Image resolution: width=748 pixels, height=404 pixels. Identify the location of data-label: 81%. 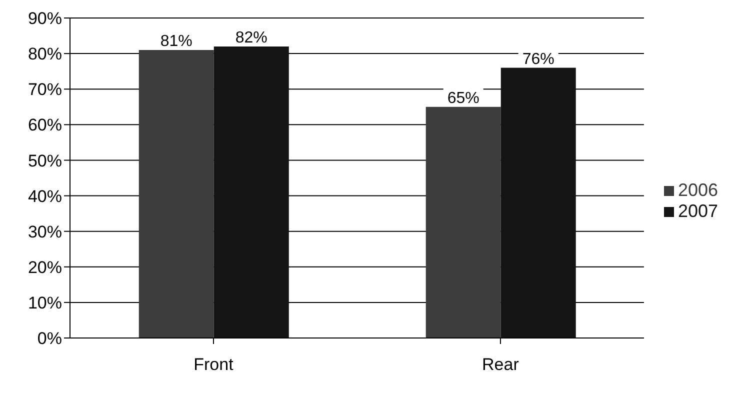
(176, 41).